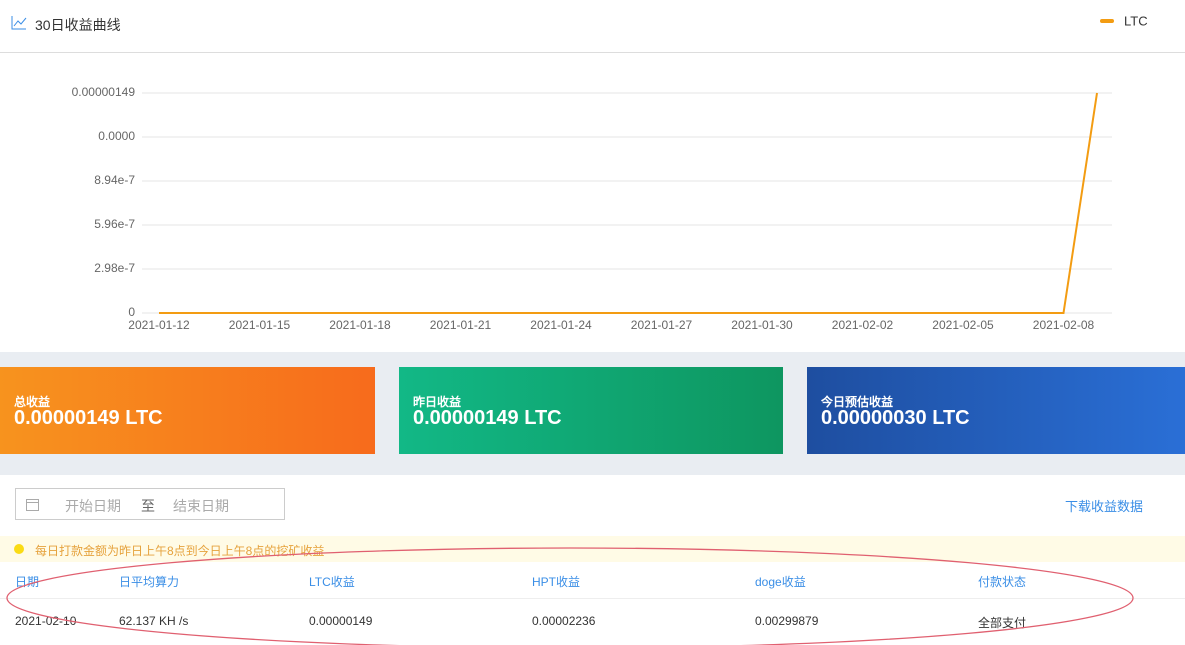 Image resolution: width=1185 pixels, height=645 pixels. What do you see at coordinates (159, 325) in the screenshot?
I see `x-tick-label: 2021-01-12` at bounding box center [159, 325].